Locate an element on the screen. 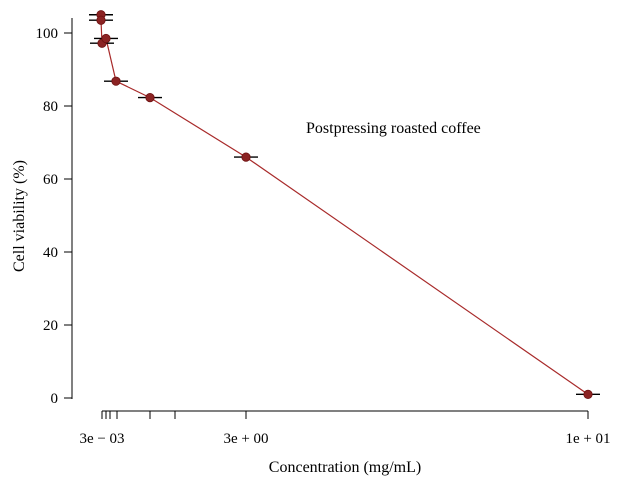 The width and height of the screenshot is (617, 481). y-tick-label: 100 is located at coordinates (47, 34).